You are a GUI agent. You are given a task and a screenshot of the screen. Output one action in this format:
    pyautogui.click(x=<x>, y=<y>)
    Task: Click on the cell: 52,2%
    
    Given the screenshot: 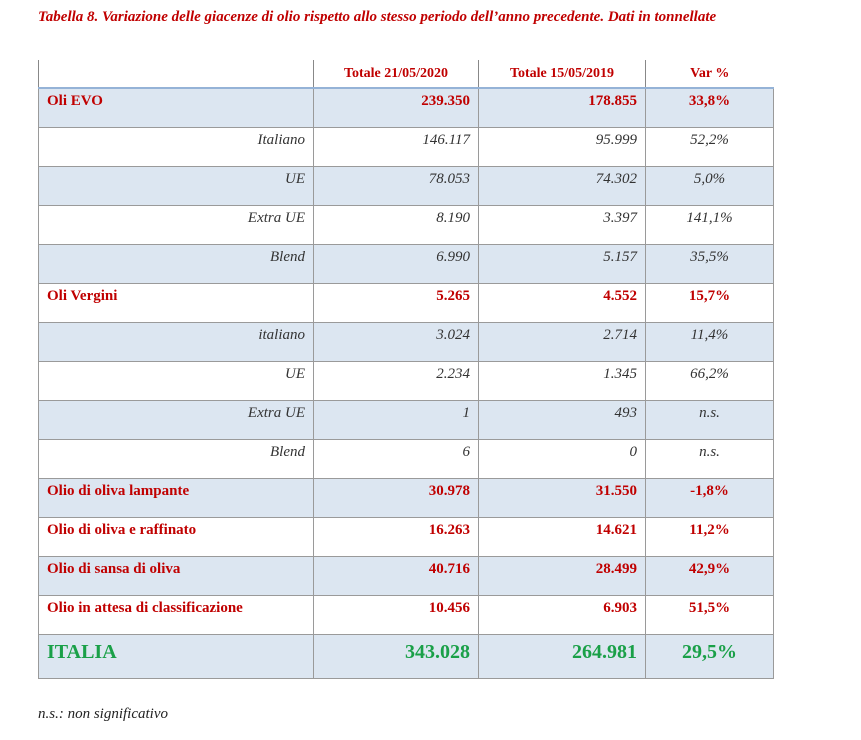 What is the action you would take?
    pyautogui.click(x=709, y=146)
    